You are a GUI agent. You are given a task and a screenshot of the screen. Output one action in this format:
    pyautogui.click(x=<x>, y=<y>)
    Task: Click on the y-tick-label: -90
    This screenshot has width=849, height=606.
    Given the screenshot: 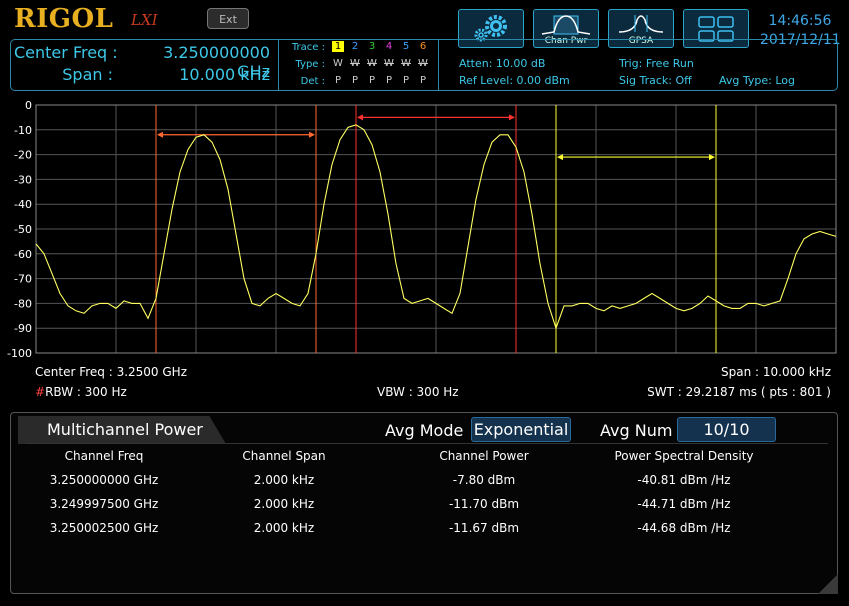 What is the action you would take?
    pyautogui.click(x=23, y=328)
    